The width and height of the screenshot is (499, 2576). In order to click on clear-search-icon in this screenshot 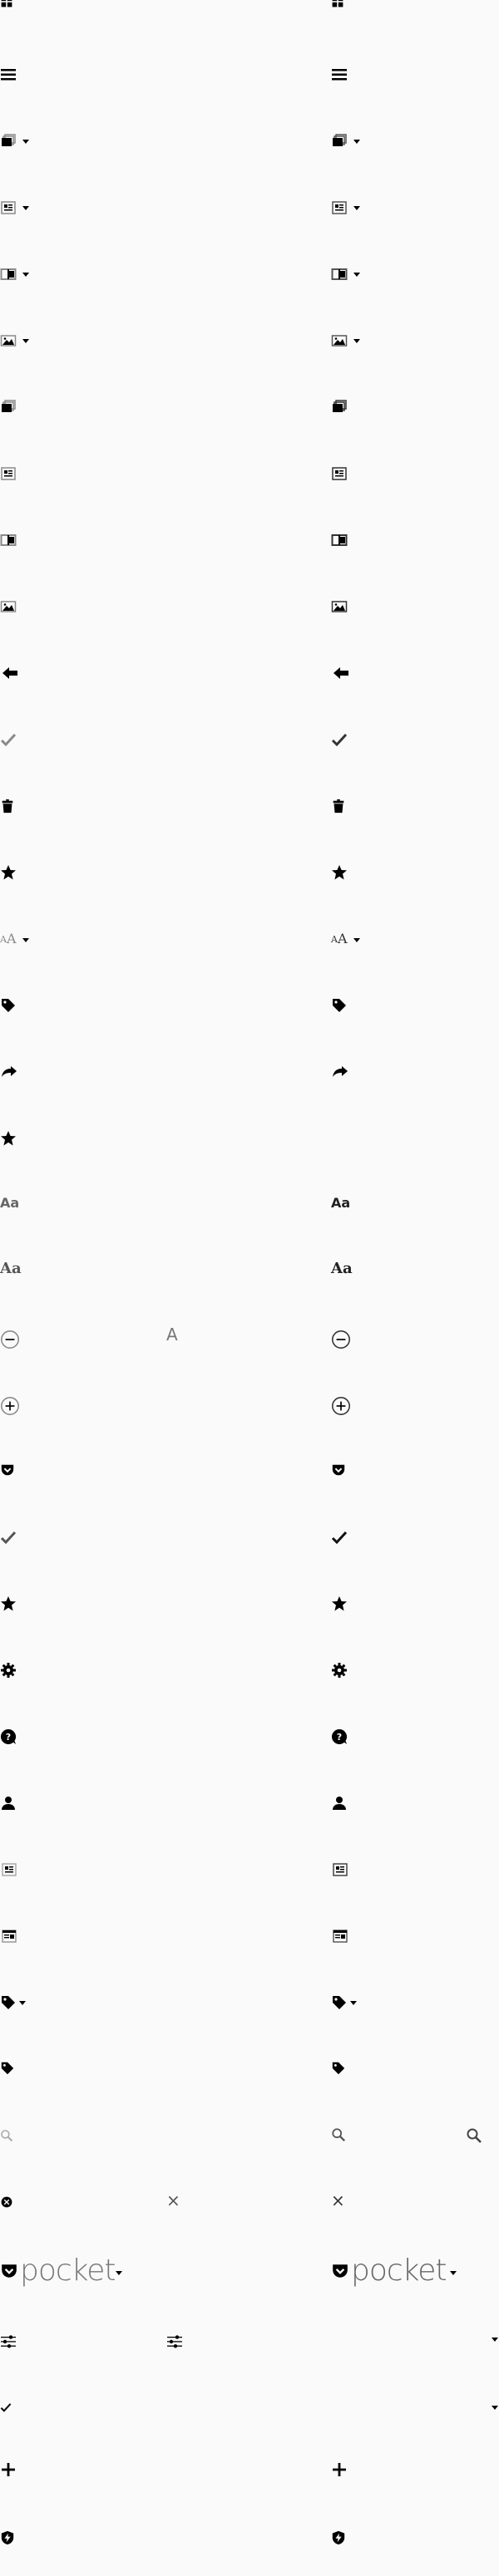, I will do `click(6, 2202)`.